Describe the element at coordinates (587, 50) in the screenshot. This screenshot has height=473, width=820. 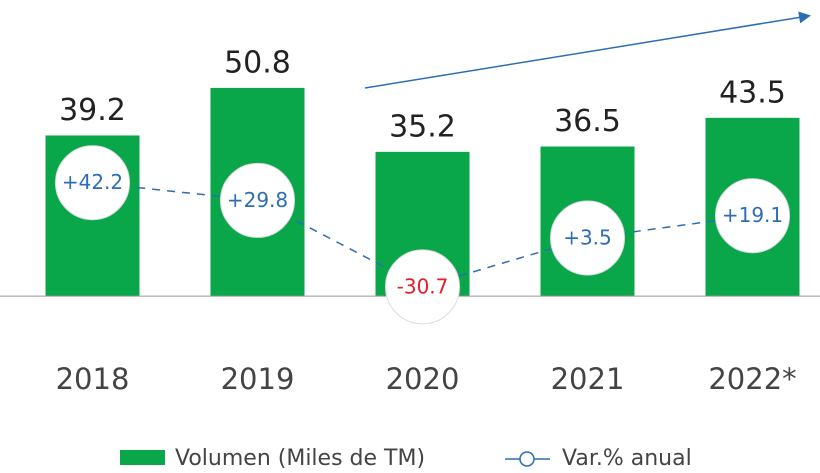
I see `trend-arrow` at that location.